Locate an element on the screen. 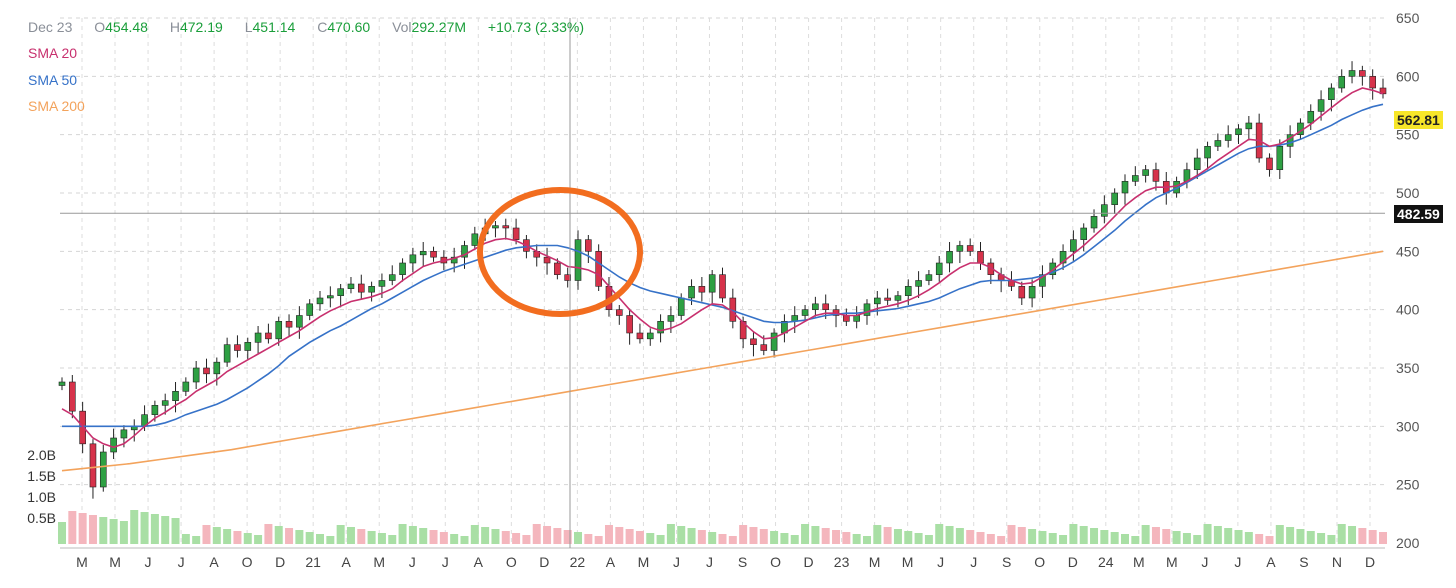  x-tick-label: 22 is located at coordinates (578, 562).